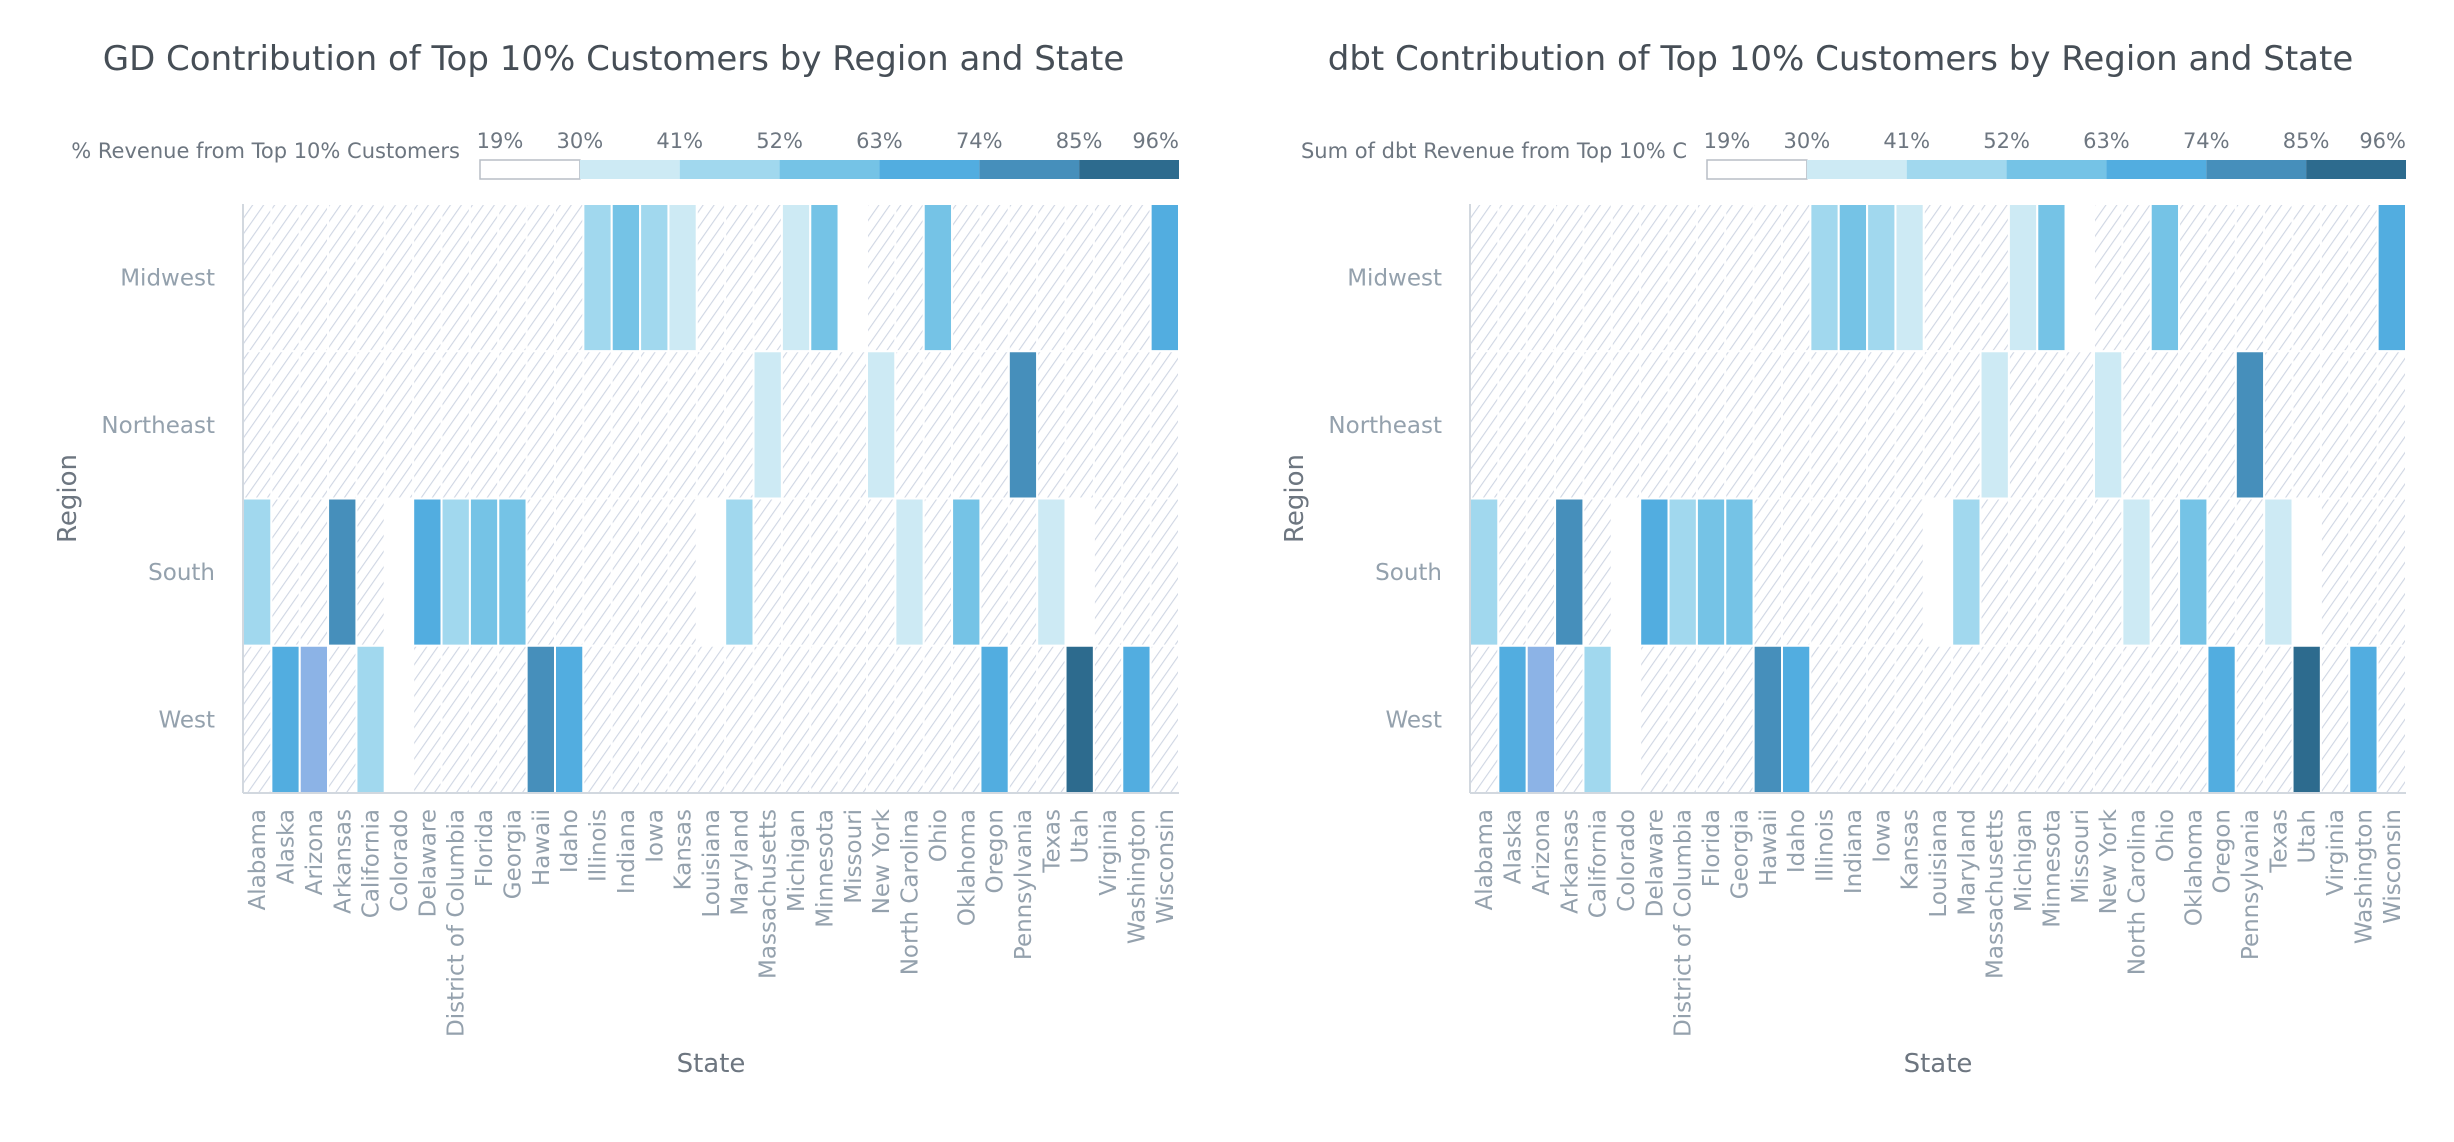 The image size is (2454, 1142). What do you see at coordinates (2306, 278) in the screenshot?
I see `heatmap-cell-midwest-utah` at bounding box center [2306, 278].